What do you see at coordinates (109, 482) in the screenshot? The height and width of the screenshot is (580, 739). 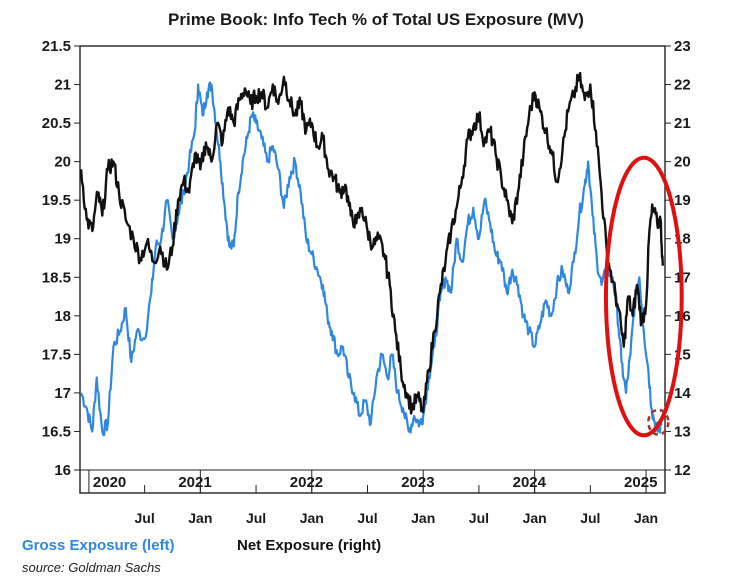 I see `year-label: 2020` at bounding box center [109, 482].